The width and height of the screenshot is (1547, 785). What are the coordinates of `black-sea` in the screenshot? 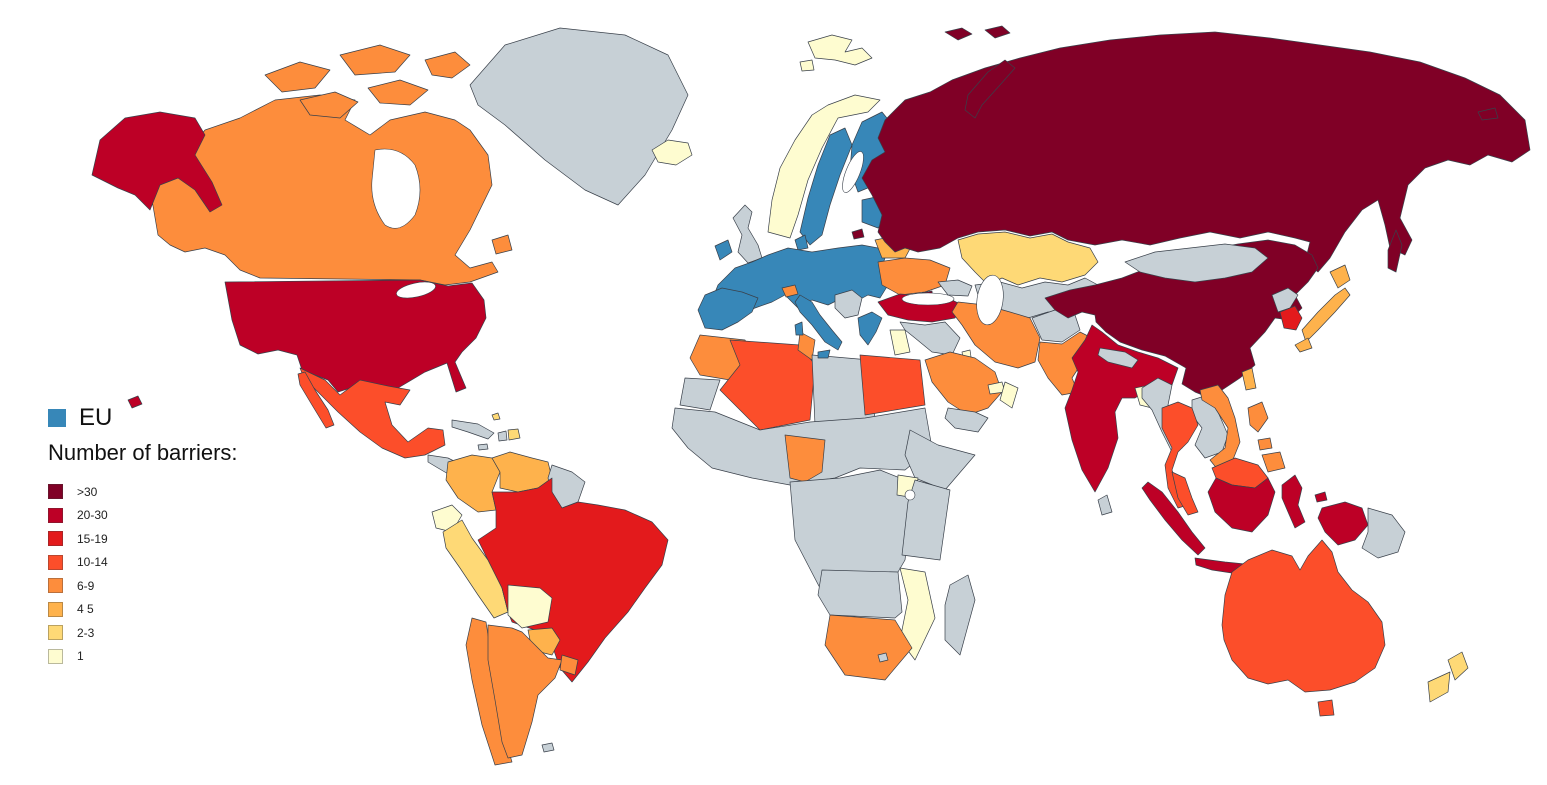 It's located at (928, 299).